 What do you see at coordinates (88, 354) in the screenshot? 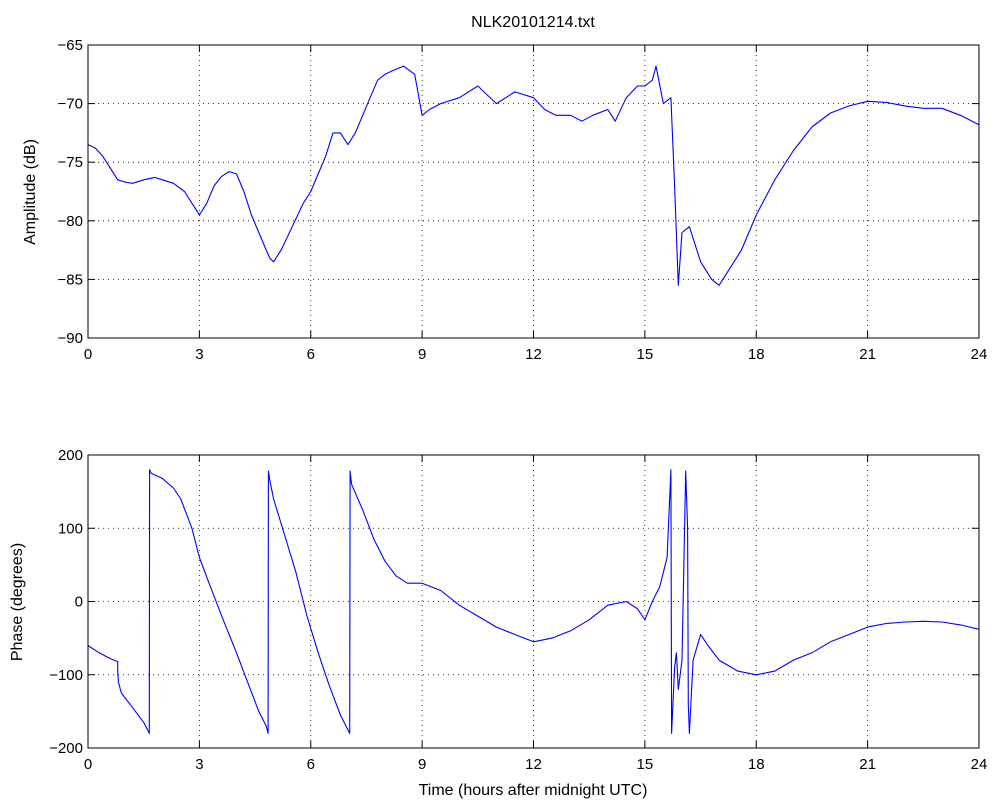
I see `amplitude-x-tick-label: 0` at bounding box center [88, 354].